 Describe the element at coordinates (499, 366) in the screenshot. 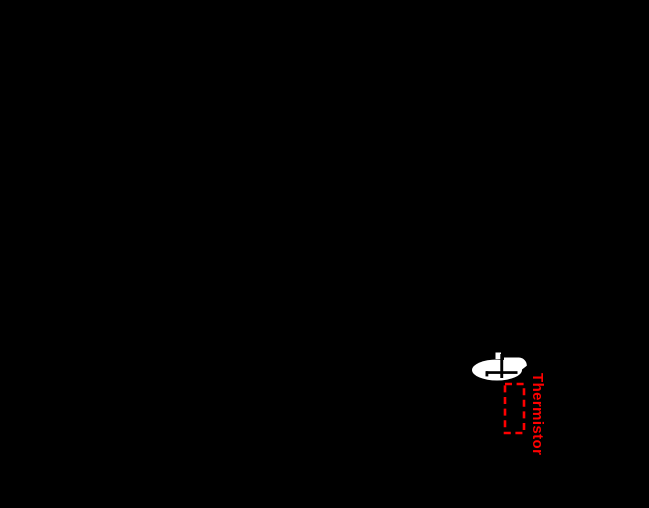

I see `screw-head-icon` at that location.